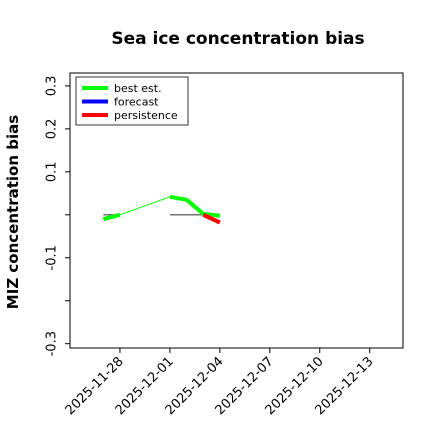  I want to click on chart-title: Sea ice concentration bias, so click(237, 39).